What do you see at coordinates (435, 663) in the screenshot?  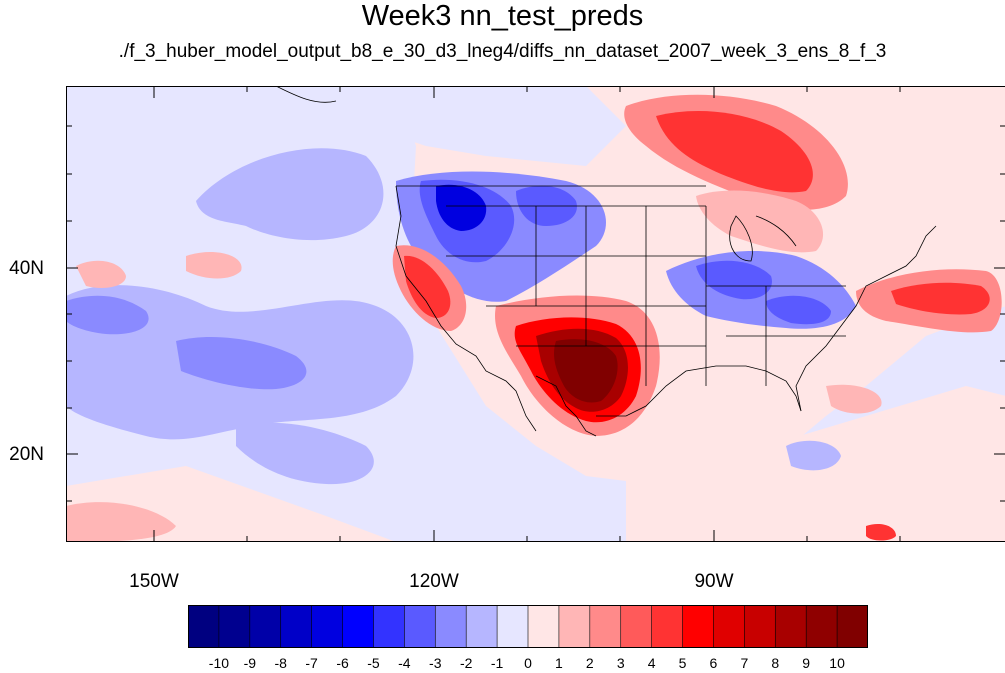 I see `colorbar-label: -3` at bounding box center [435, 663].